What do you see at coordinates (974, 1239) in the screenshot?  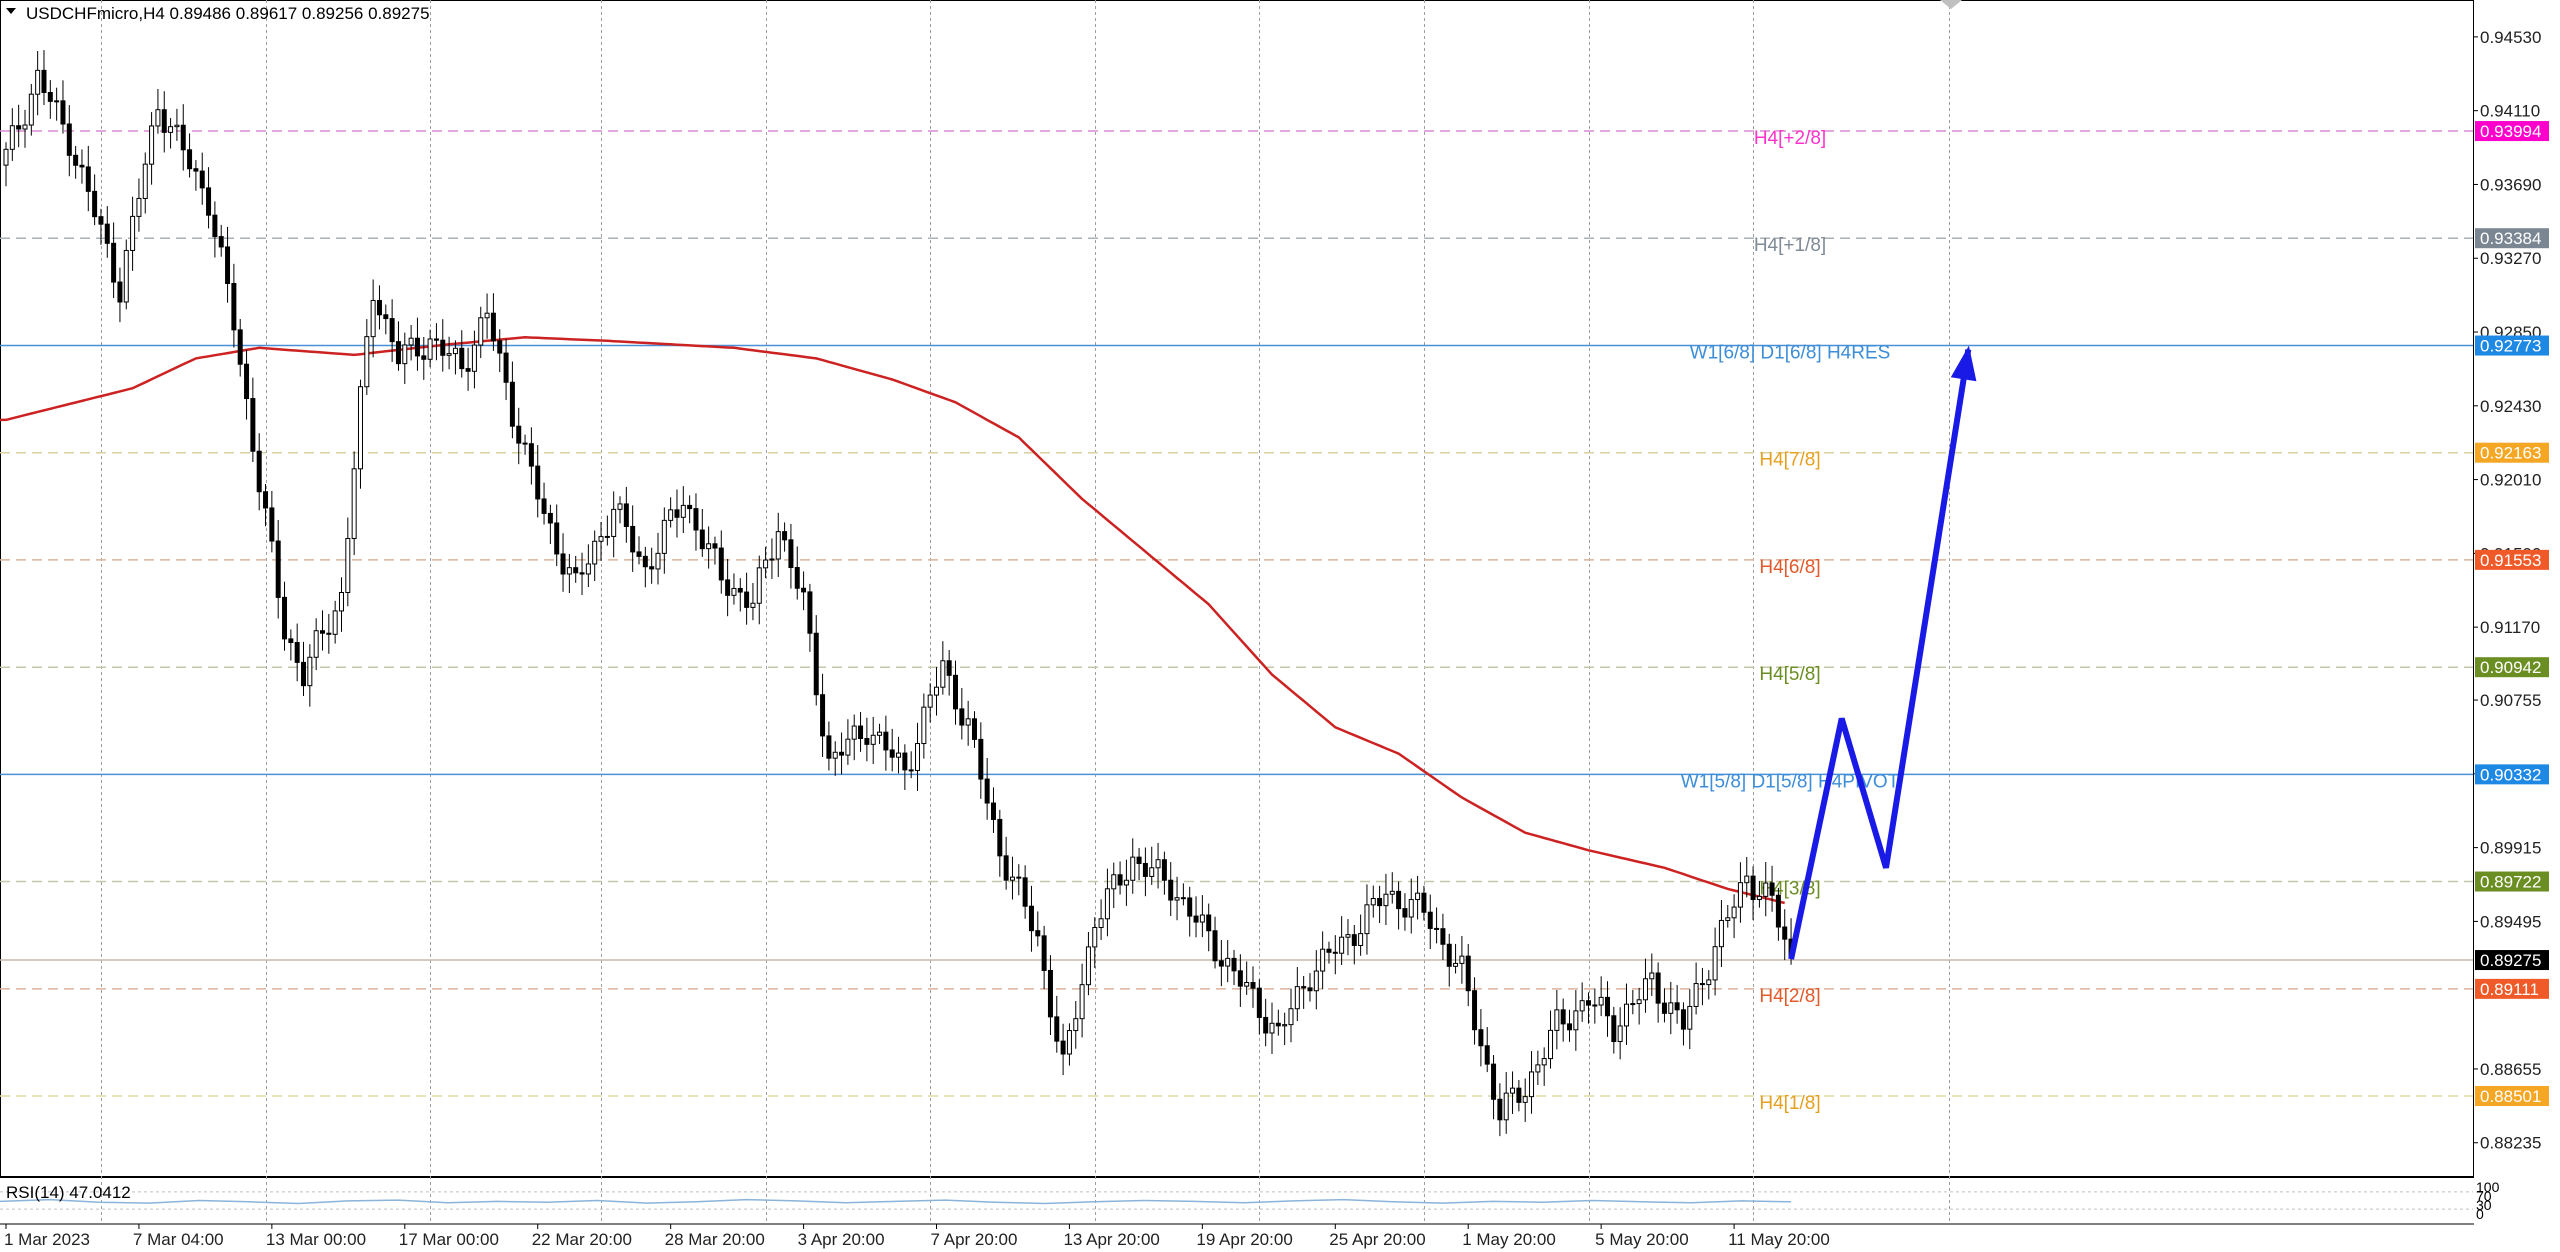 I see `x-tick-label: 7 Apr 20:00` at bounding box center [974, 1239].